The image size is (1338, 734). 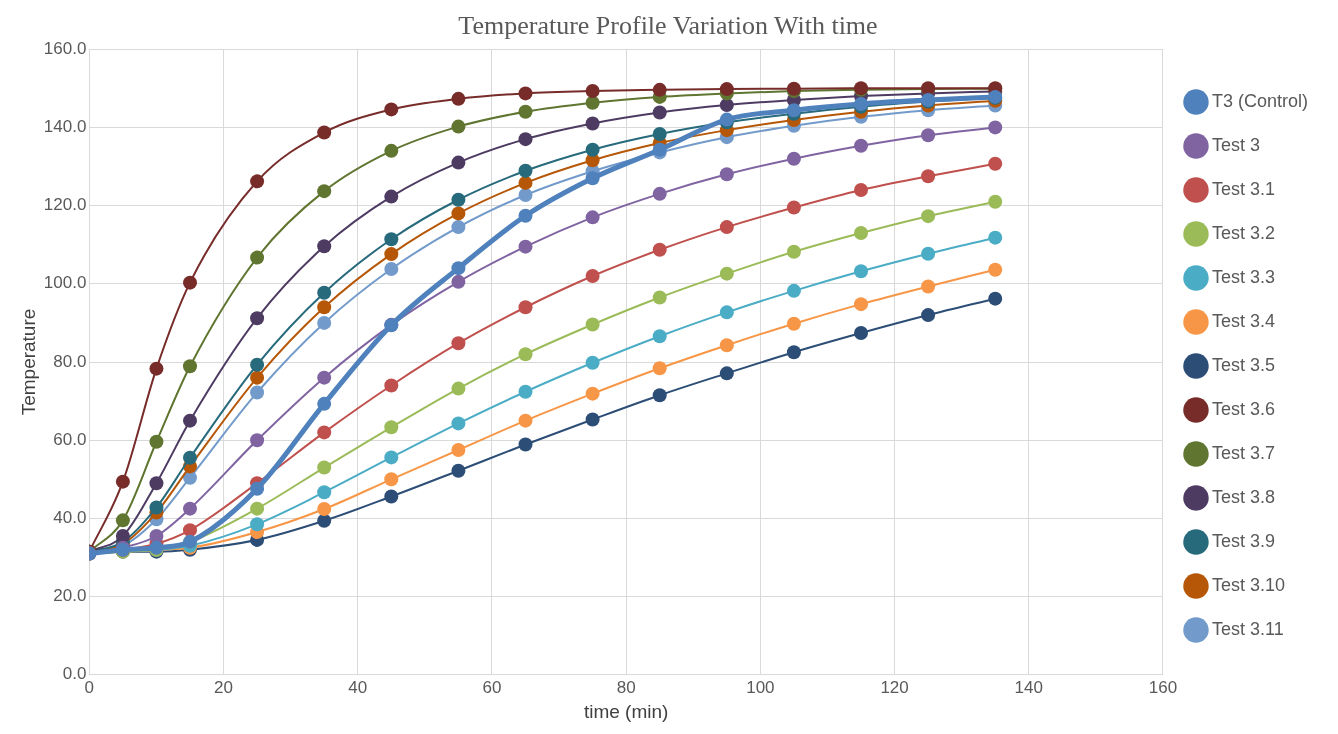 I want to click on y-axis-title: Temperature, so click(x=28, y=362).